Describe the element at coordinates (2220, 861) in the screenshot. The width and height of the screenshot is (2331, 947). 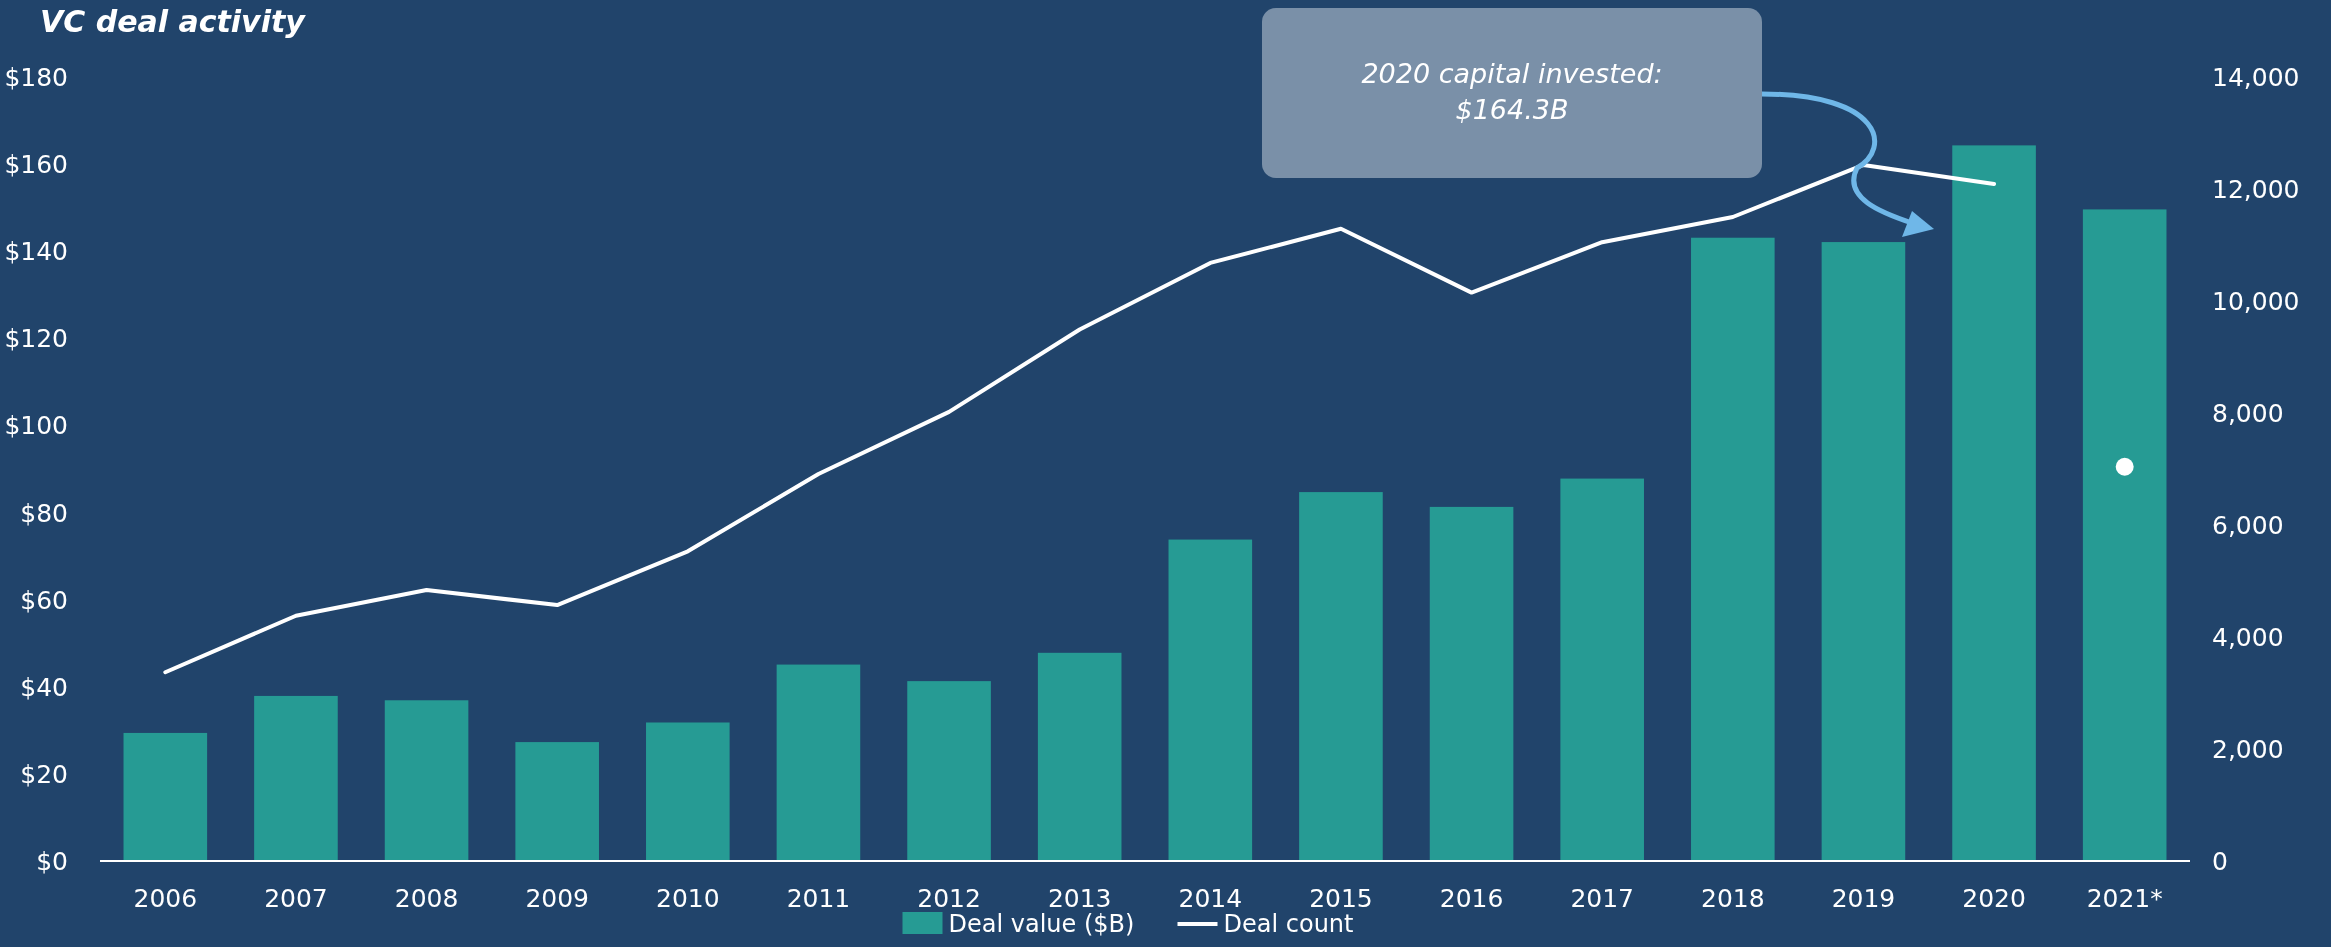
I see `y2-tick-label: 0` at that location.